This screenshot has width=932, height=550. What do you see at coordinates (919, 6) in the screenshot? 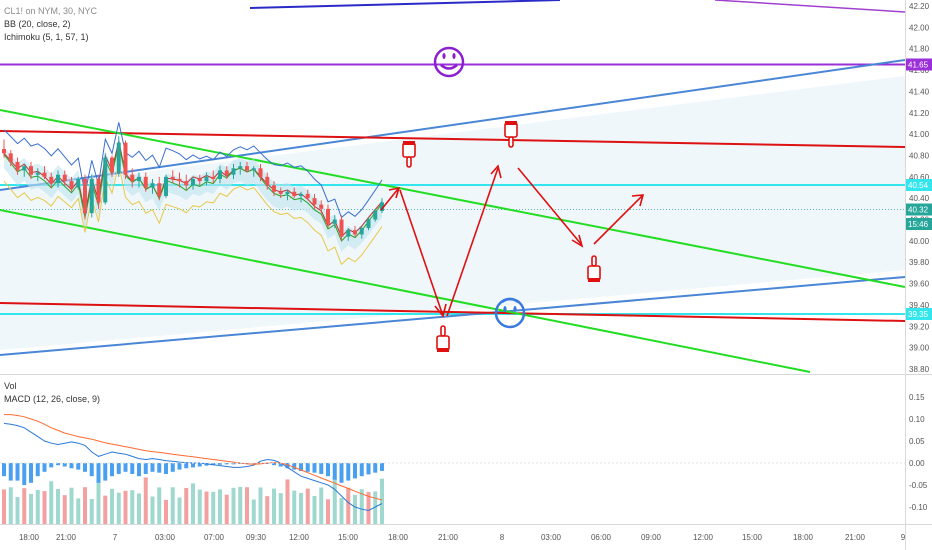
I see `price-tick-label: 42.20` at bounding box center [919, 6].